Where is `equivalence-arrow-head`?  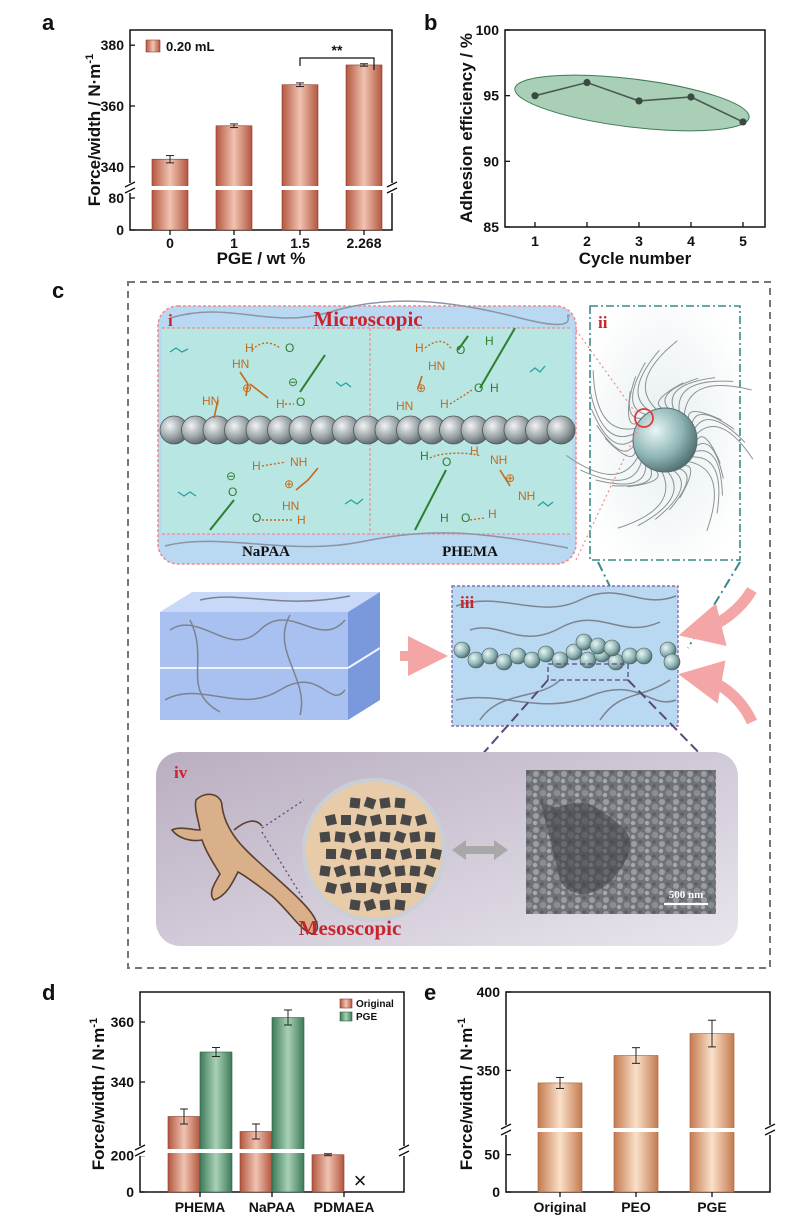
equivalence-arrow-head is located at coordinates (459, 850).